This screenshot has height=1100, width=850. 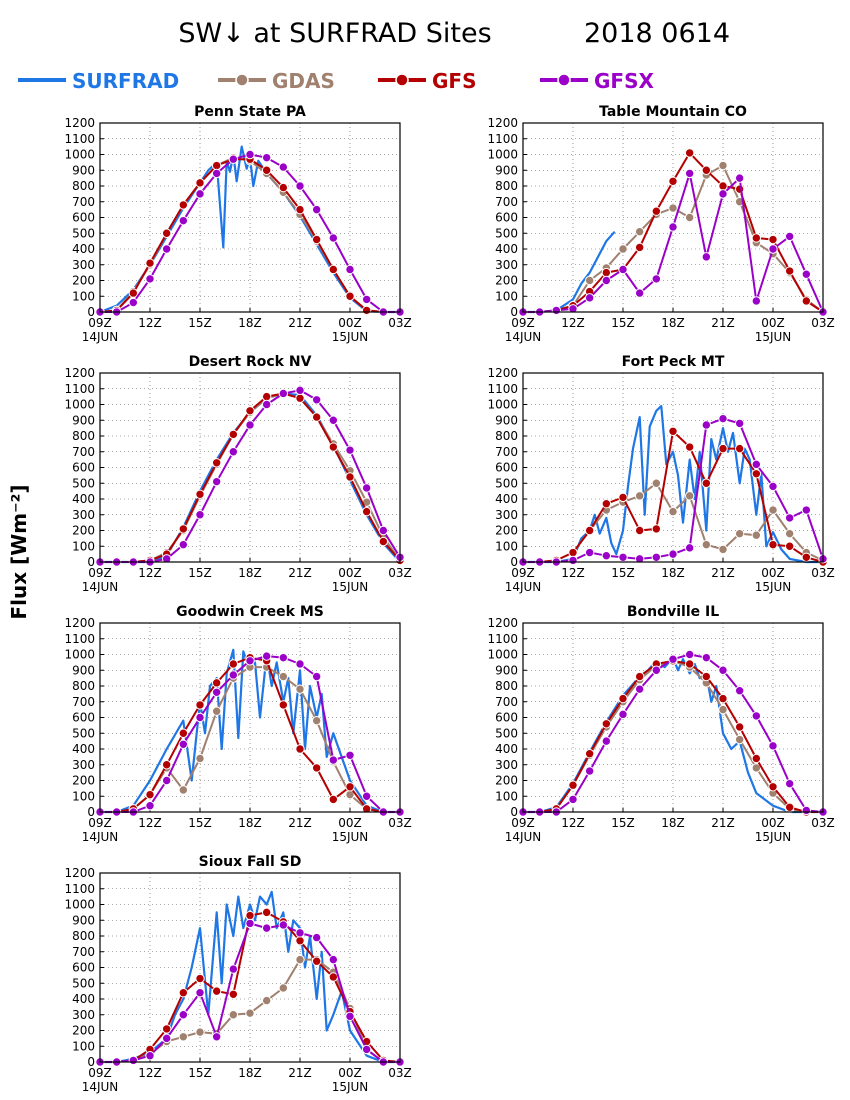 I want to click on y-tick-label: 300, so click(x=506, y=765).